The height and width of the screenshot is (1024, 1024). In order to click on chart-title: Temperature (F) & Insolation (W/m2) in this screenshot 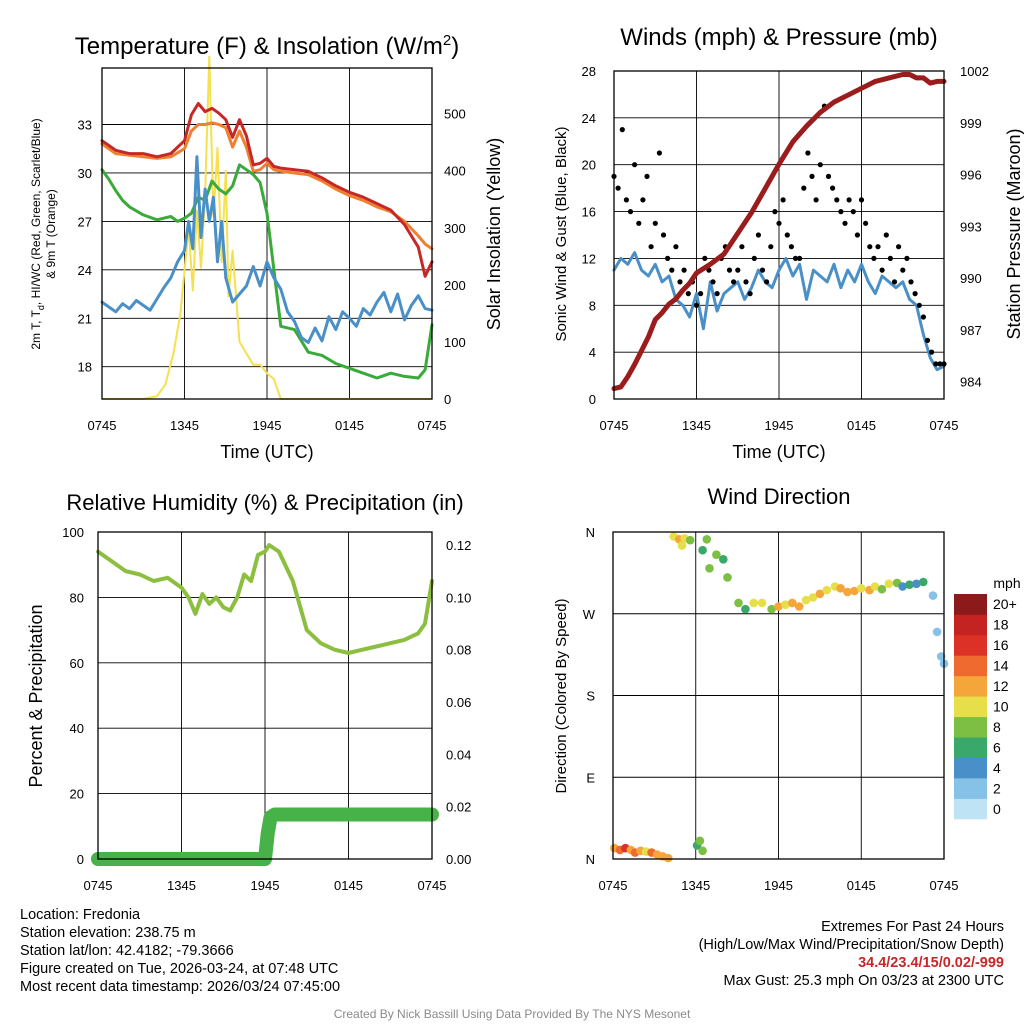, I will do `click(267, 46)`.